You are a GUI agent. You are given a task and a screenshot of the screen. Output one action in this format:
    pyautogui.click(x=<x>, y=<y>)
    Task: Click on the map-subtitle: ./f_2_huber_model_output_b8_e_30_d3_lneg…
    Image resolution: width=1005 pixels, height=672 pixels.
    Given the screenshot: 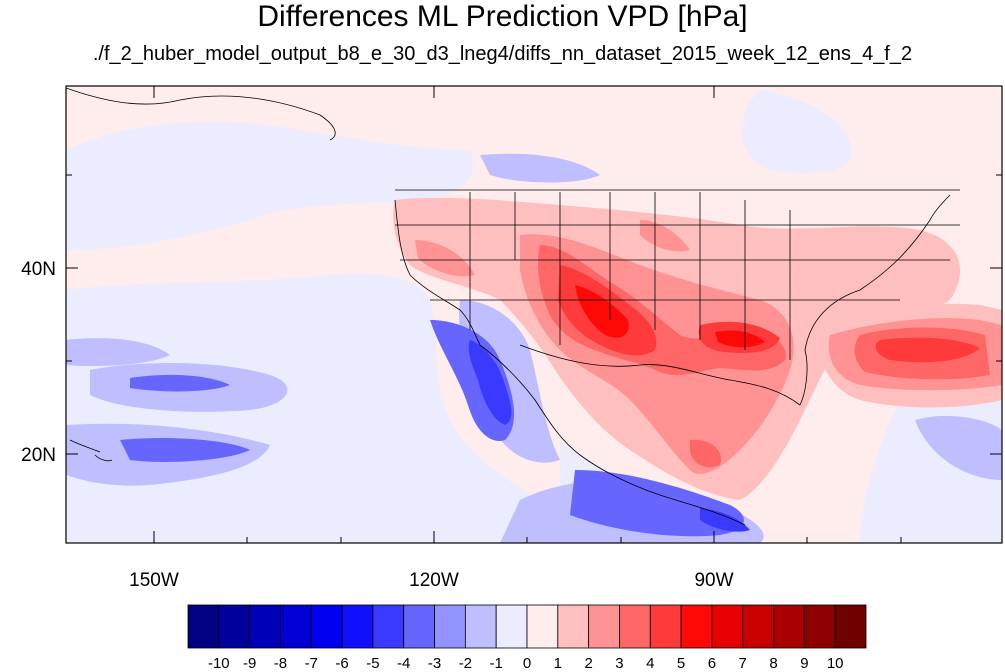 What is the action you would take?
    pyautogui.click(x=502, y=54)
    